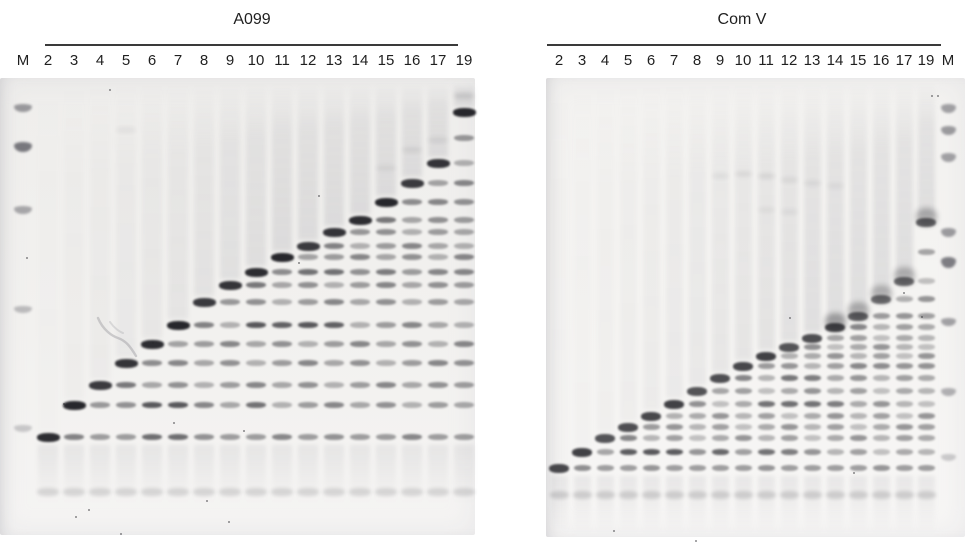  Describe the element at coordinates (152, 60) in the screenshot. I see `lane-label: 6` at that location.